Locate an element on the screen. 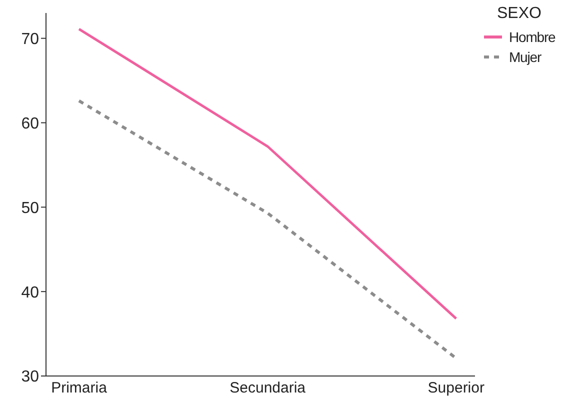  x-tick-label: Superior is located at coordinates (456, 388).